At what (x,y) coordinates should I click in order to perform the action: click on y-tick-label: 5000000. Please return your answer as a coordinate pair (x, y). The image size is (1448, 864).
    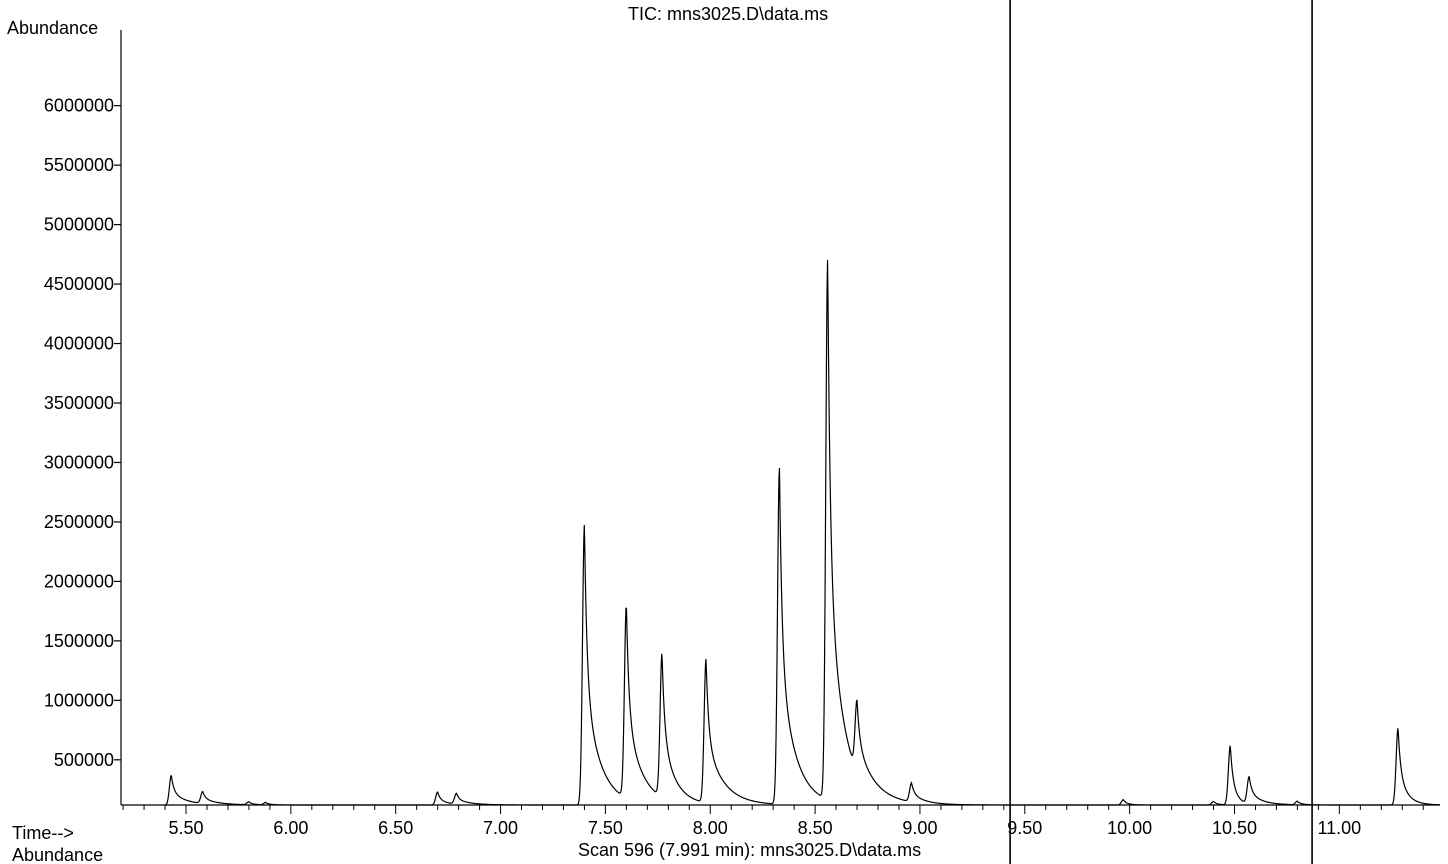
    Looking at the image, I should click on (79, 225).